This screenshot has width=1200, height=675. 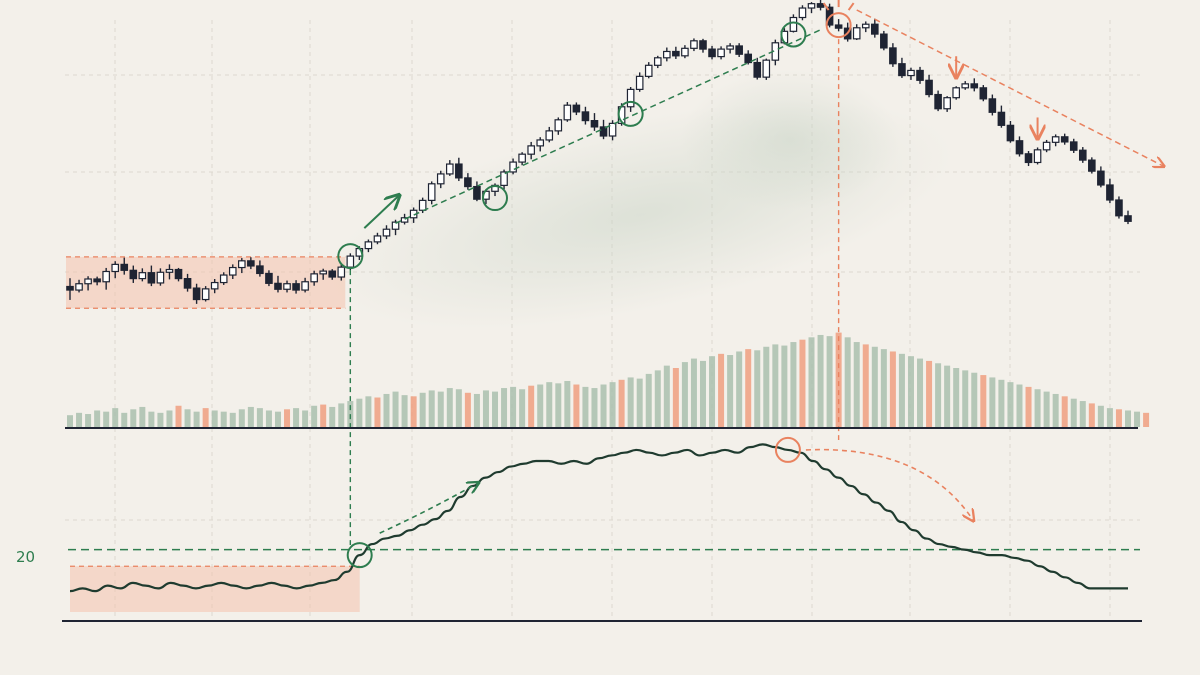 What do you see at coordinates (790, 140) in the screenshot?
I see `haze-blob` at bounding box center [790, 140].